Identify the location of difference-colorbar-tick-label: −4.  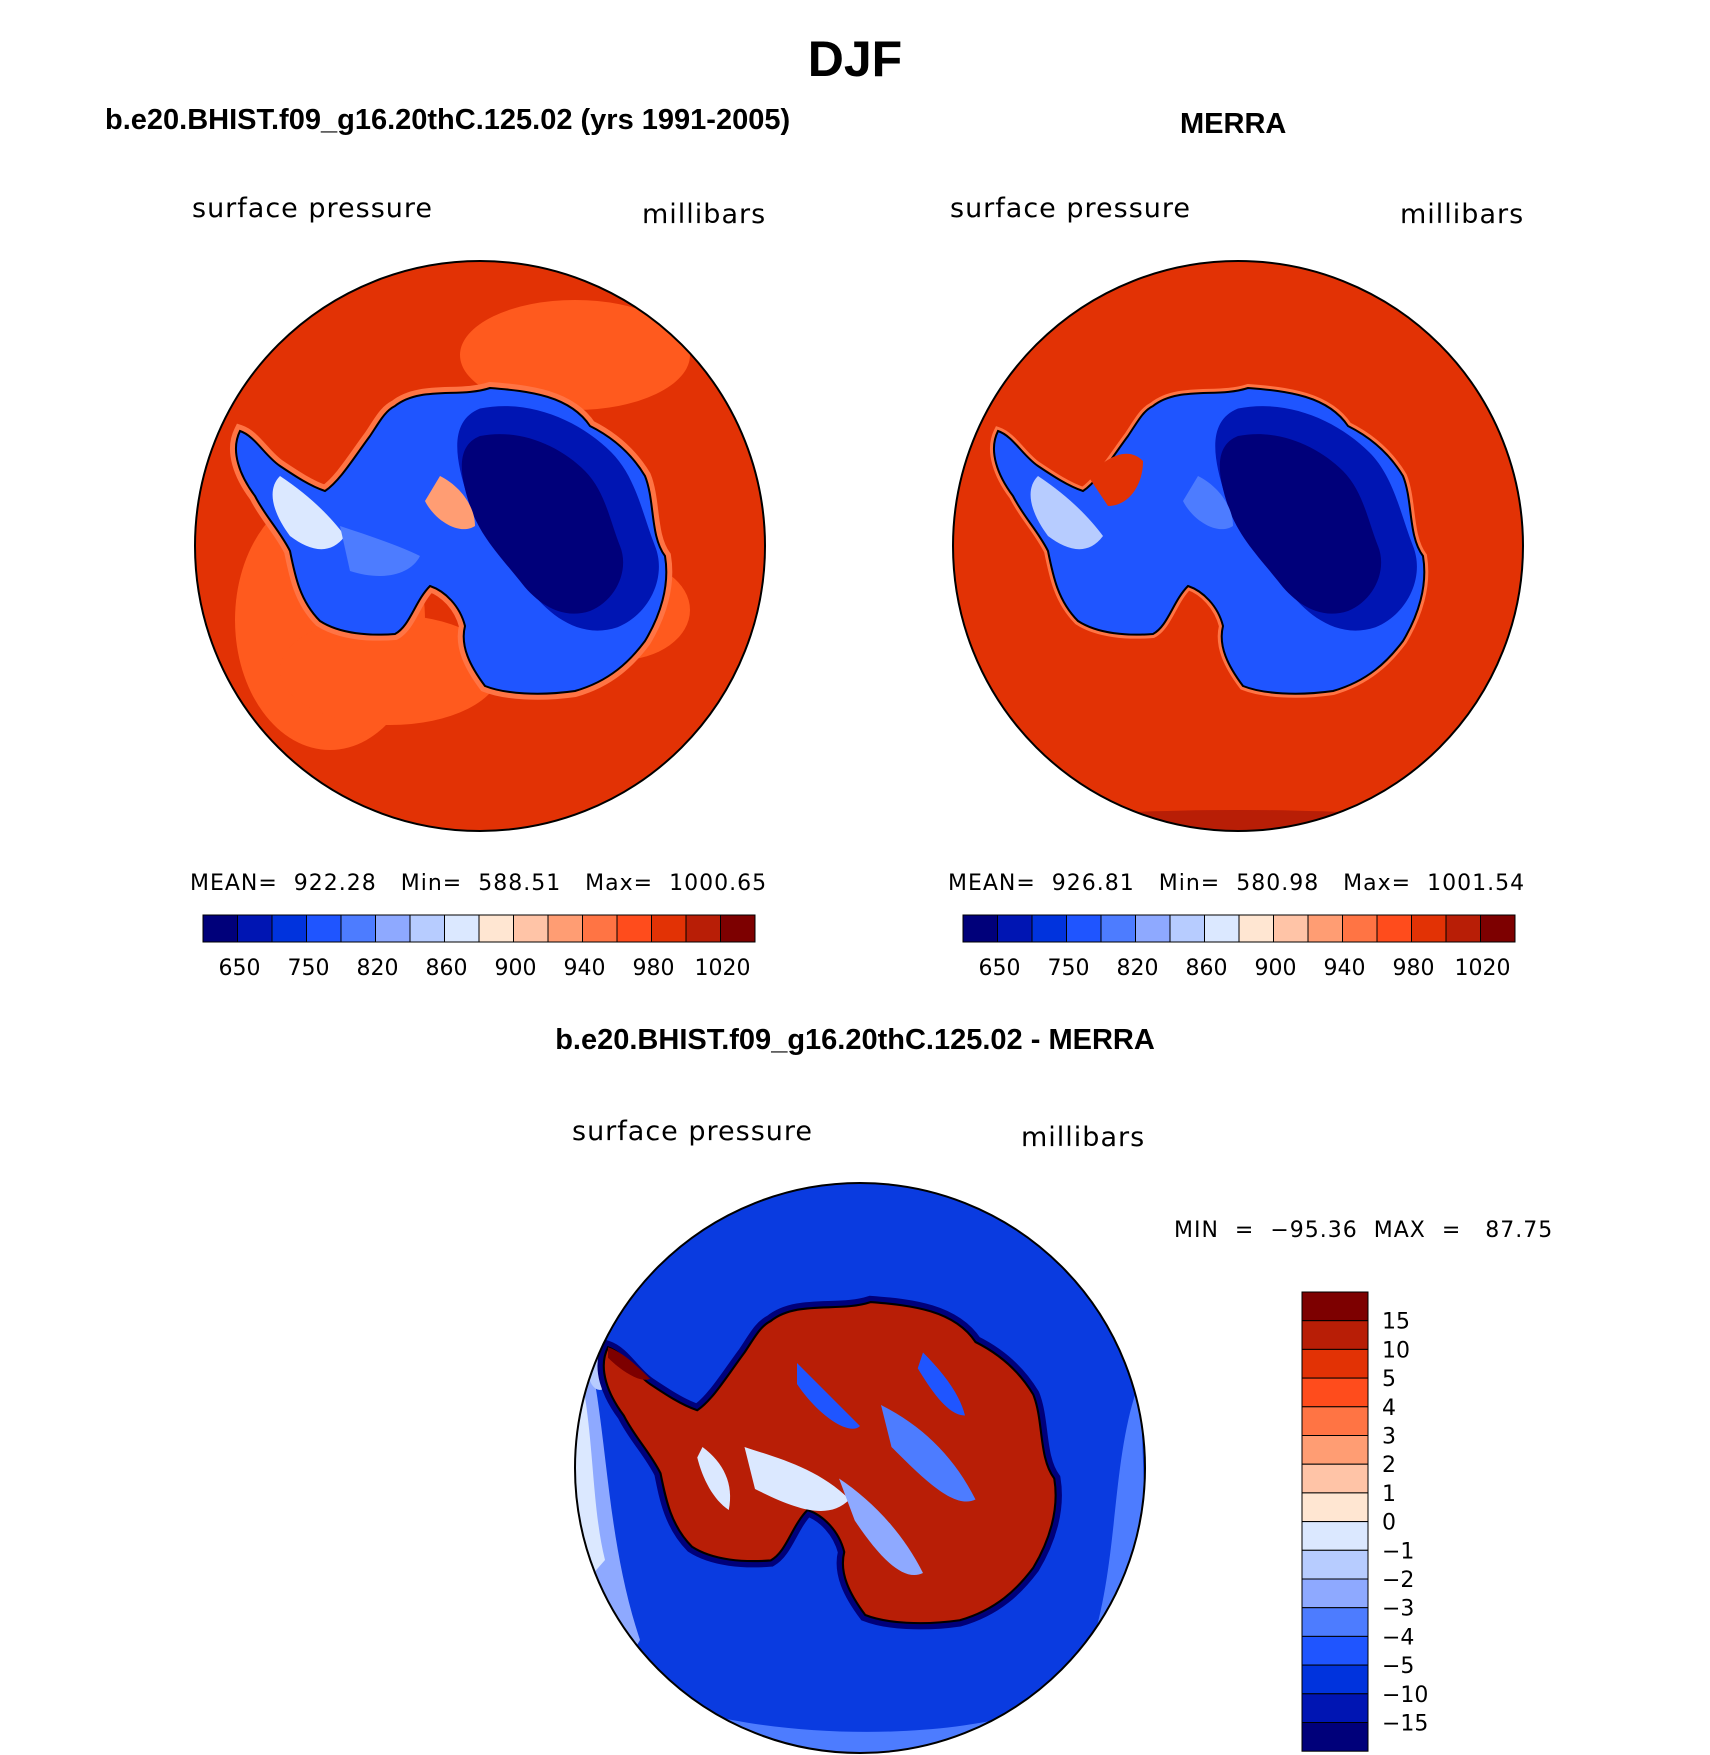
(1398, 1637).